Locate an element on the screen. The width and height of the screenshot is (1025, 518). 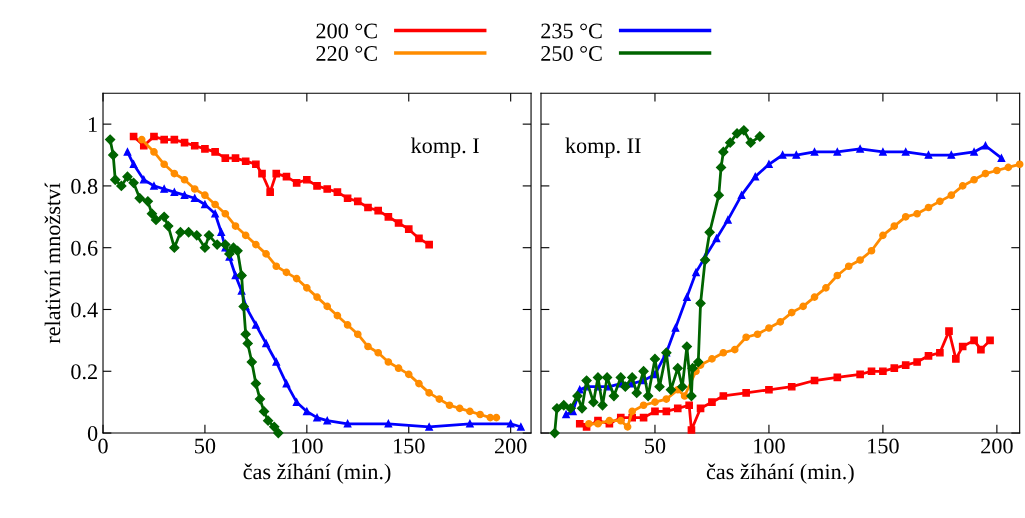
legend-label: 220 °C is located at coordinates (346, 53).